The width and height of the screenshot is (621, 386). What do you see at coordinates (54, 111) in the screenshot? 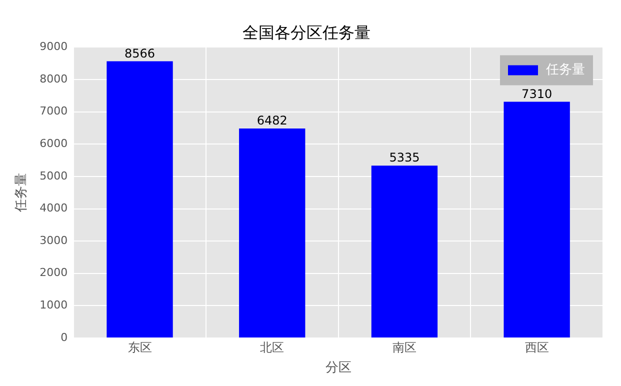
I see `y-tick-label: 7000` at bounding box center [54, 111].